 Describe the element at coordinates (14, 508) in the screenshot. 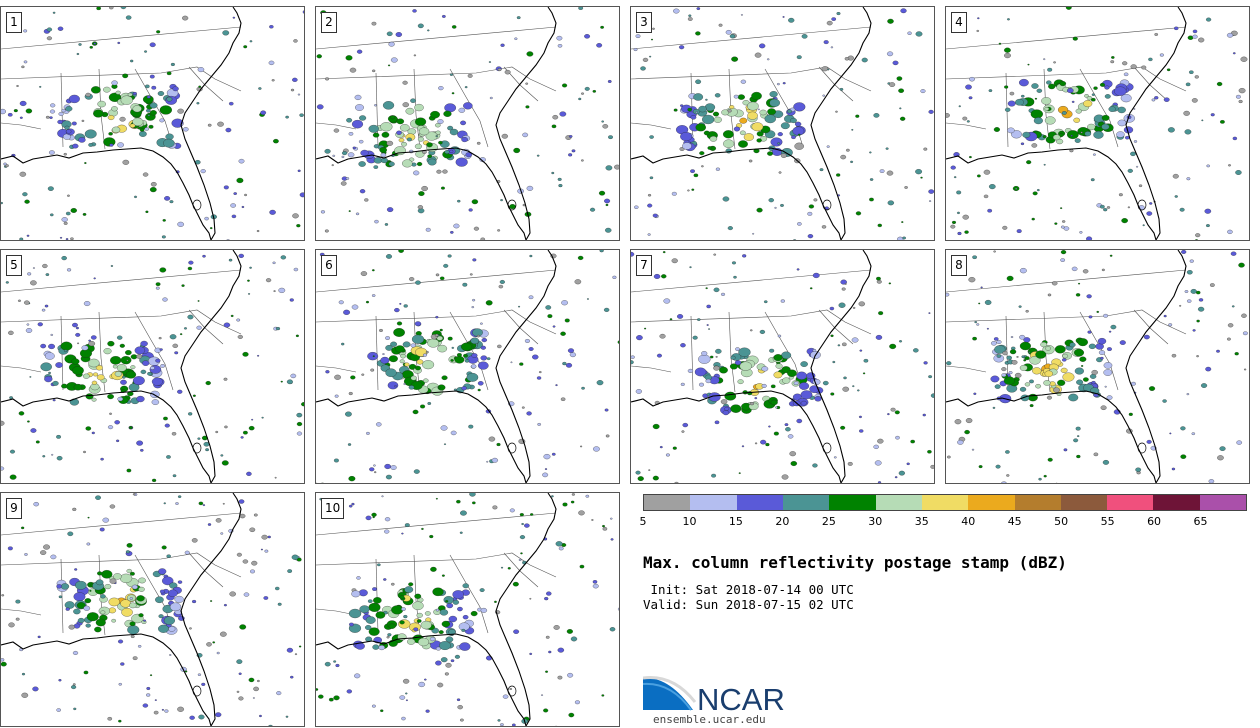

I see `member-number-label: 9` at that location.